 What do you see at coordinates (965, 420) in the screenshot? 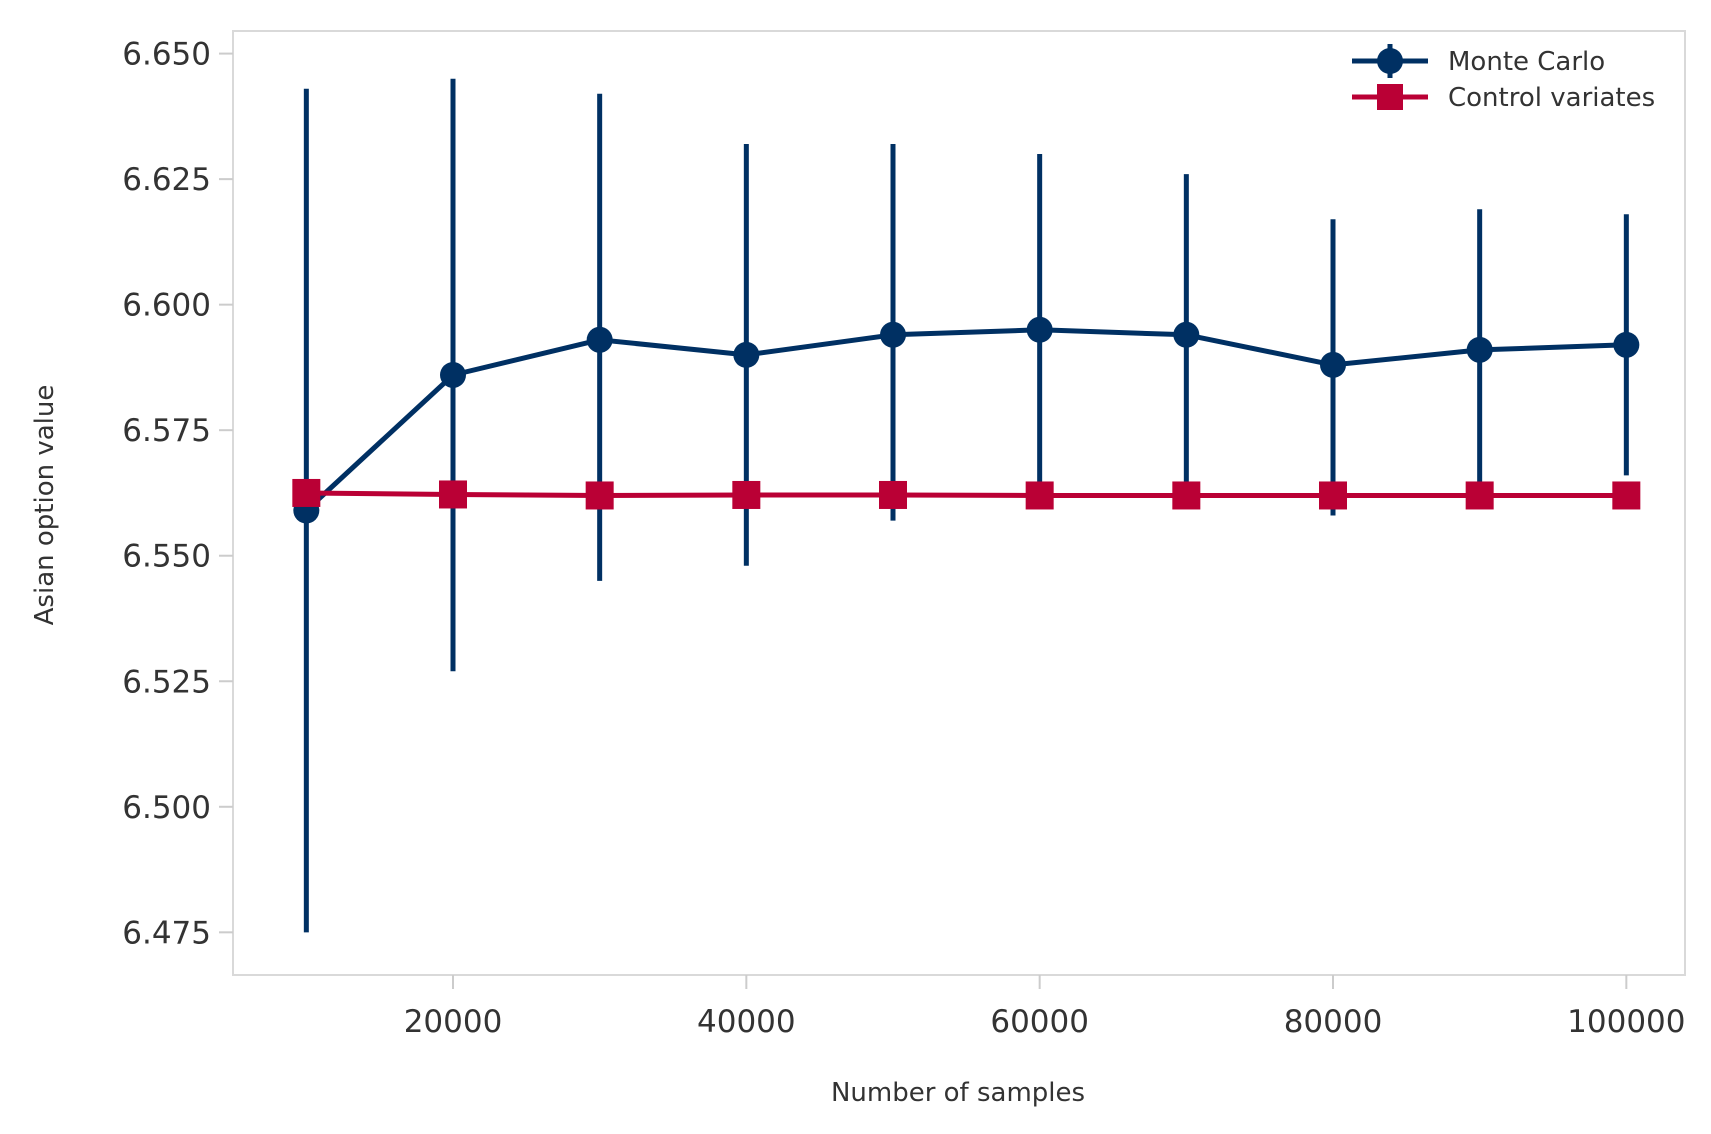
I see `monte-carlo-line` at bounding box center [965, 420].